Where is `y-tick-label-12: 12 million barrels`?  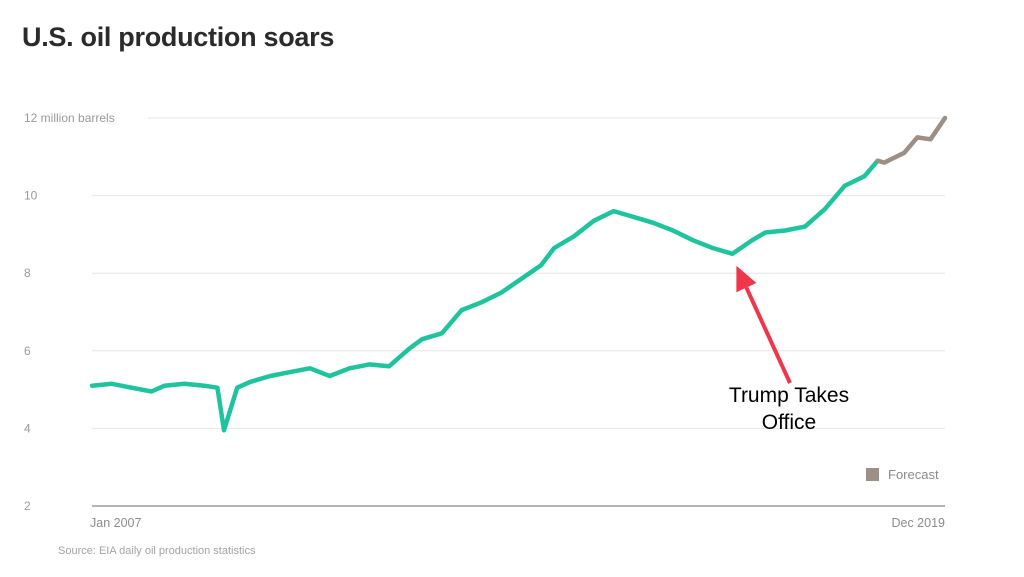 y-tick-label-12: 12 million barrels is located at coordinates (69, 118).